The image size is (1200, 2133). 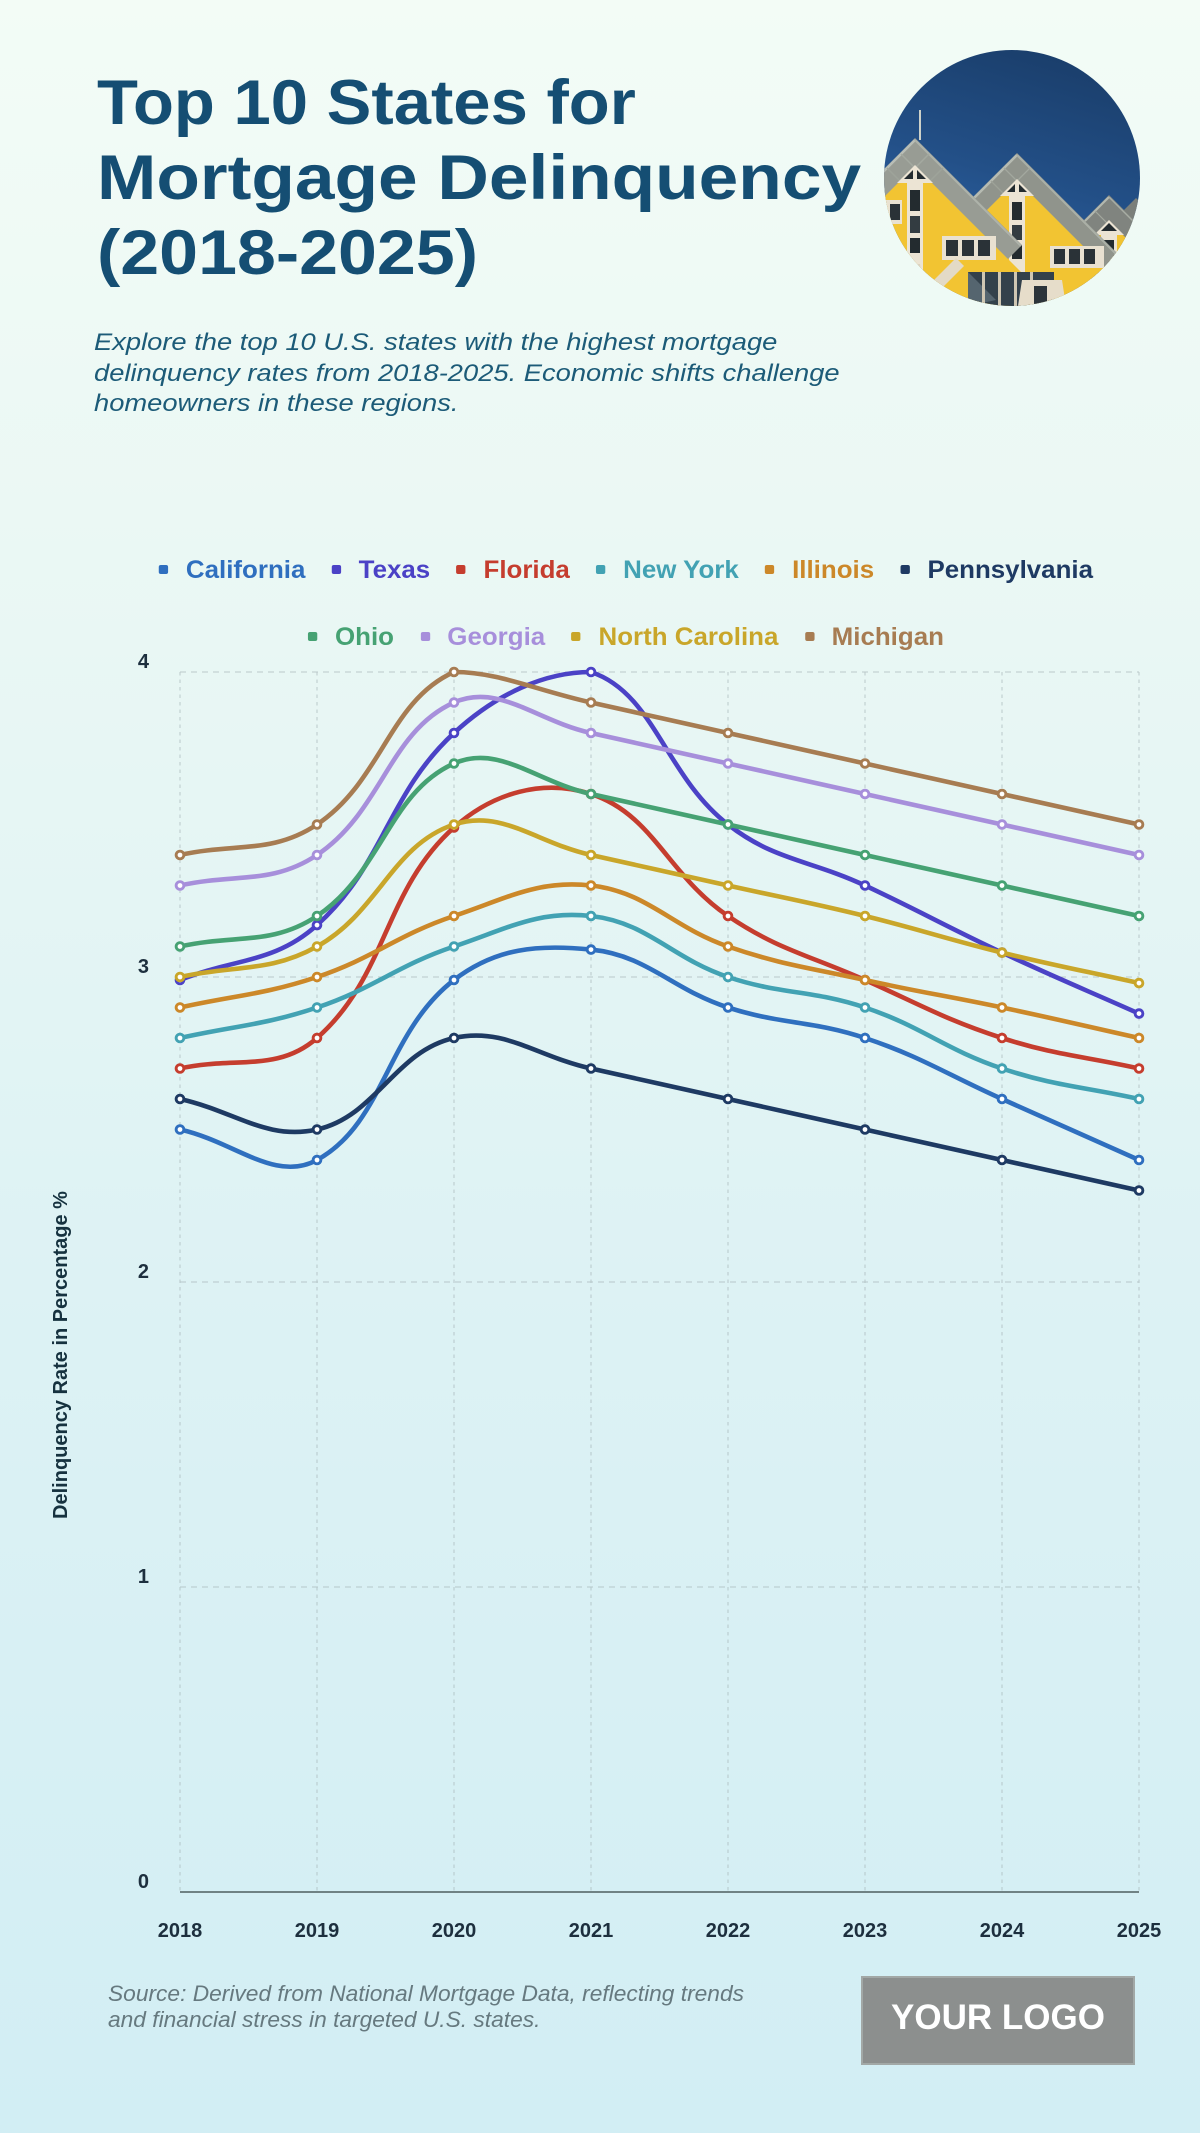 I want to click on svg-text: 4, so click(x=144, y=662).